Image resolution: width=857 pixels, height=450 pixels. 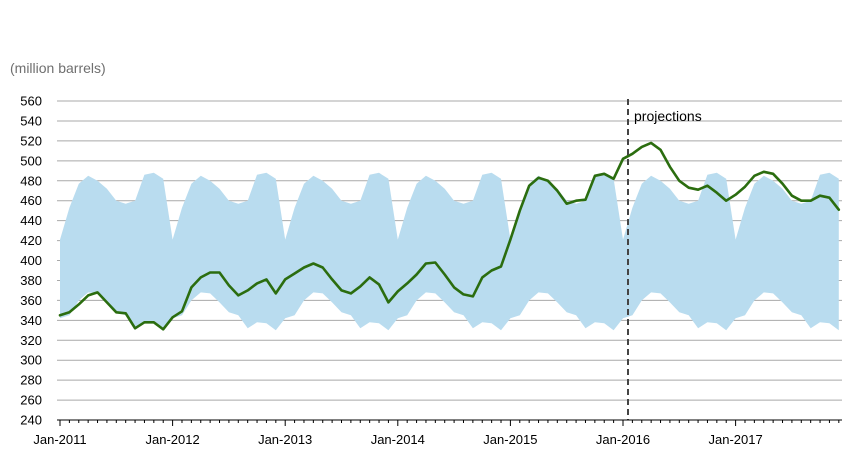 I want to click on x-tick-label: Jan-2014, so click(x=398, y=439).